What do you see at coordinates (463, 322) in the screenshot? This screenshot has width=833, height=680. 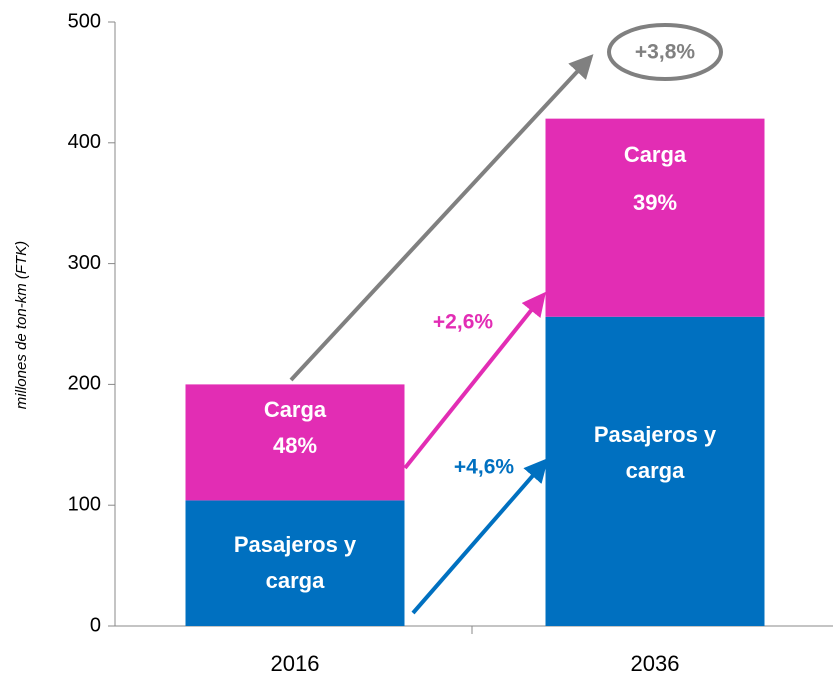 I see `annotation: +2,6%` at bounding box center [463, 322].